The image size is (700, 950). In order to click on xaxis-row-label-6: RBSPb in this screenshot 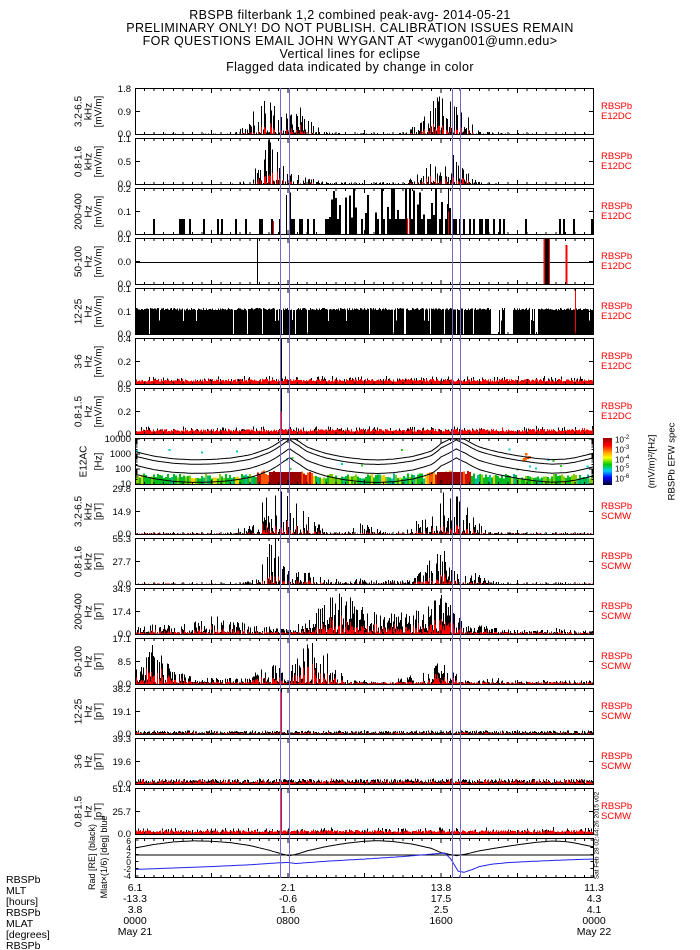, I will do `click(23, 945)`.